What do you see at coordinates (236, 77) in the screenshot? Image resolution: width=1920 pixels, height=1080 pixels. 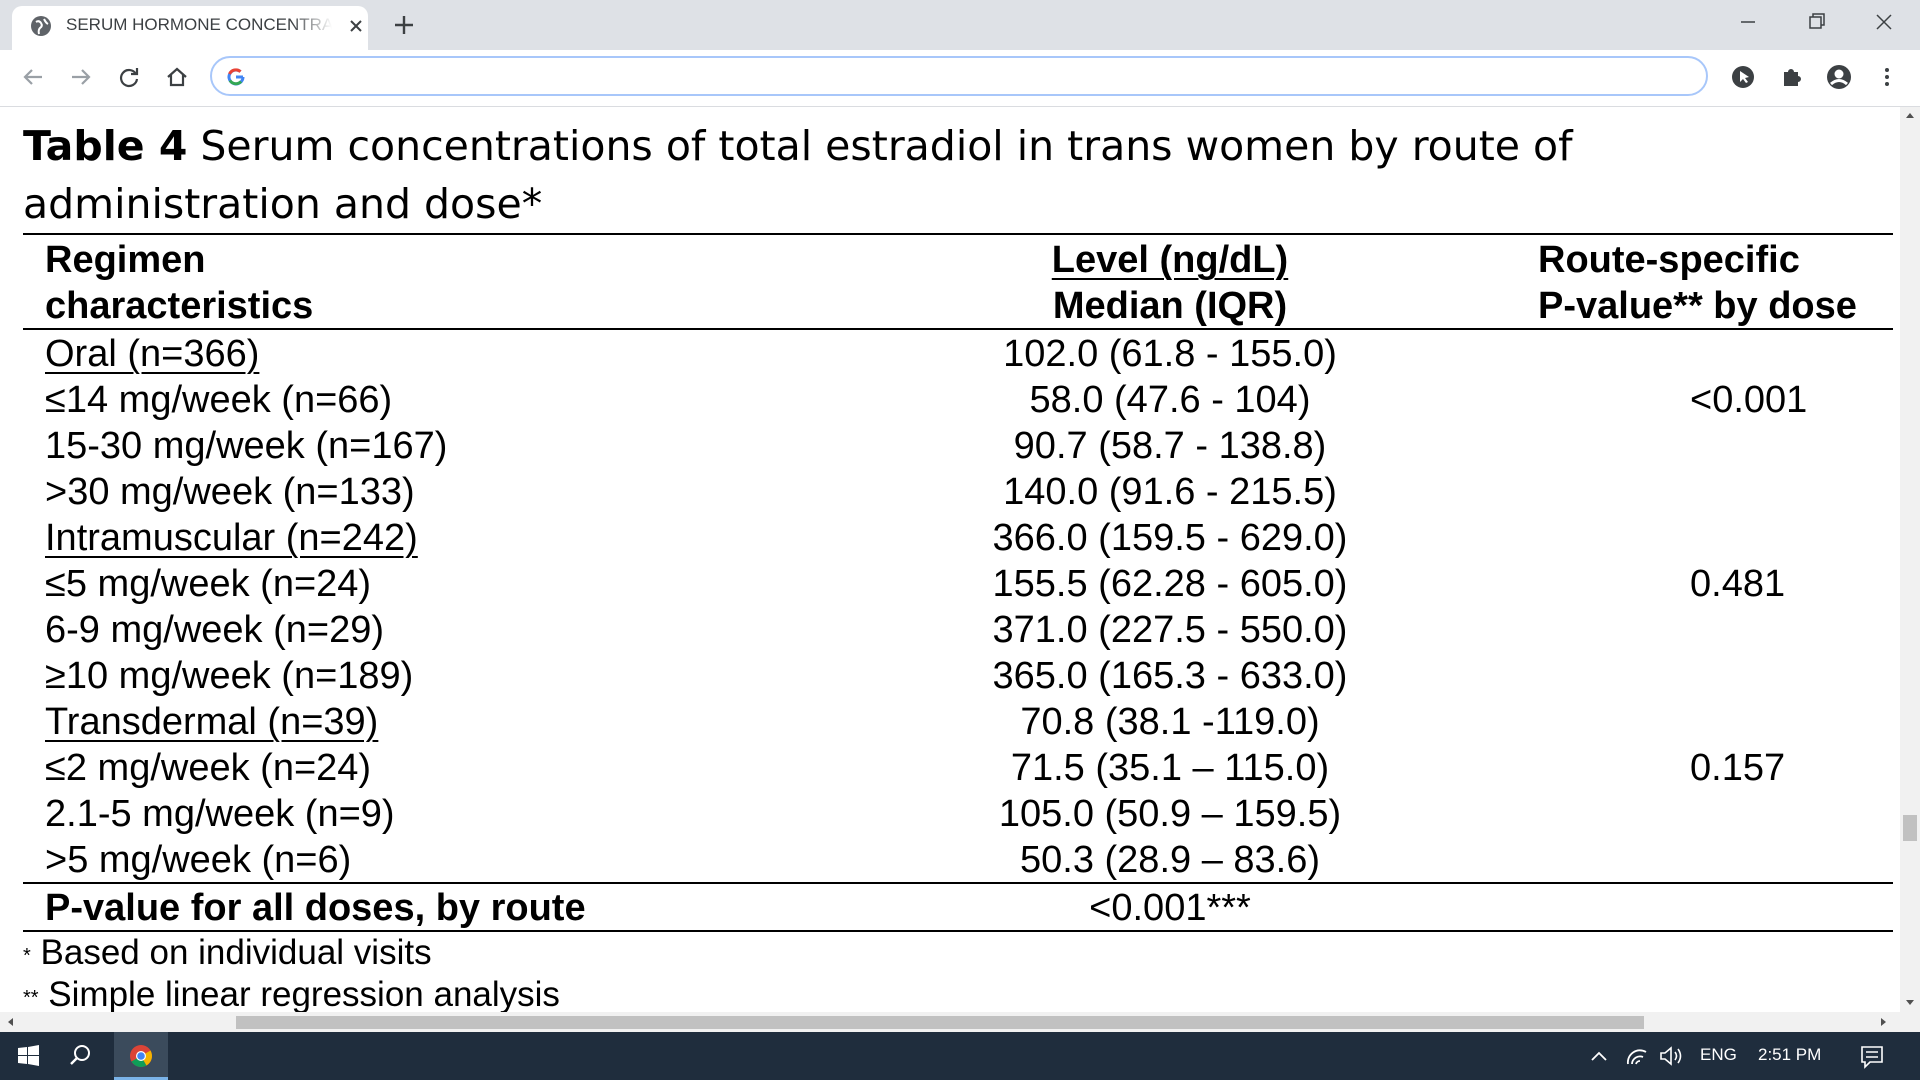 I see `google-icon` at bounding box center [236, 77].